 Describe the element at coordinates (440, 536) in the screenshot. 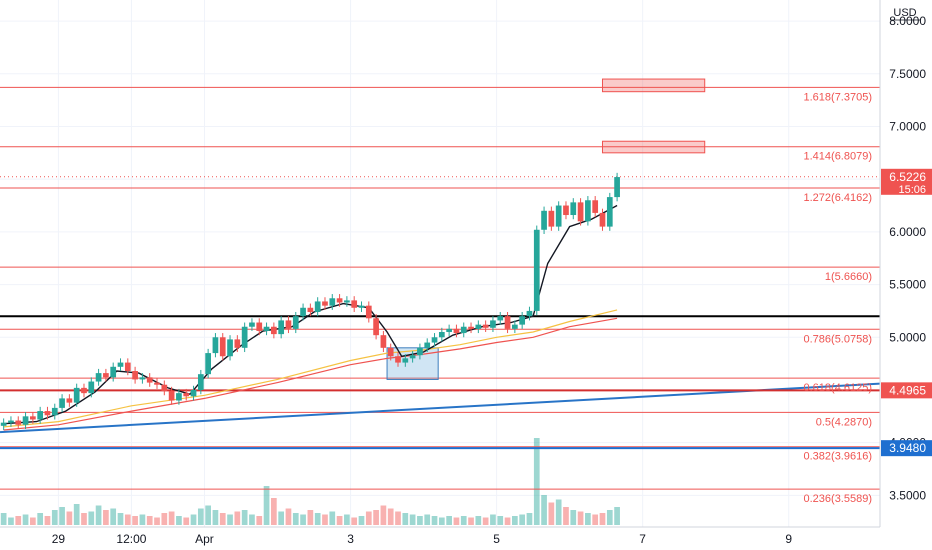

I see `time-axis: 29 12:00 Apr 3 5 7 9` at that location.